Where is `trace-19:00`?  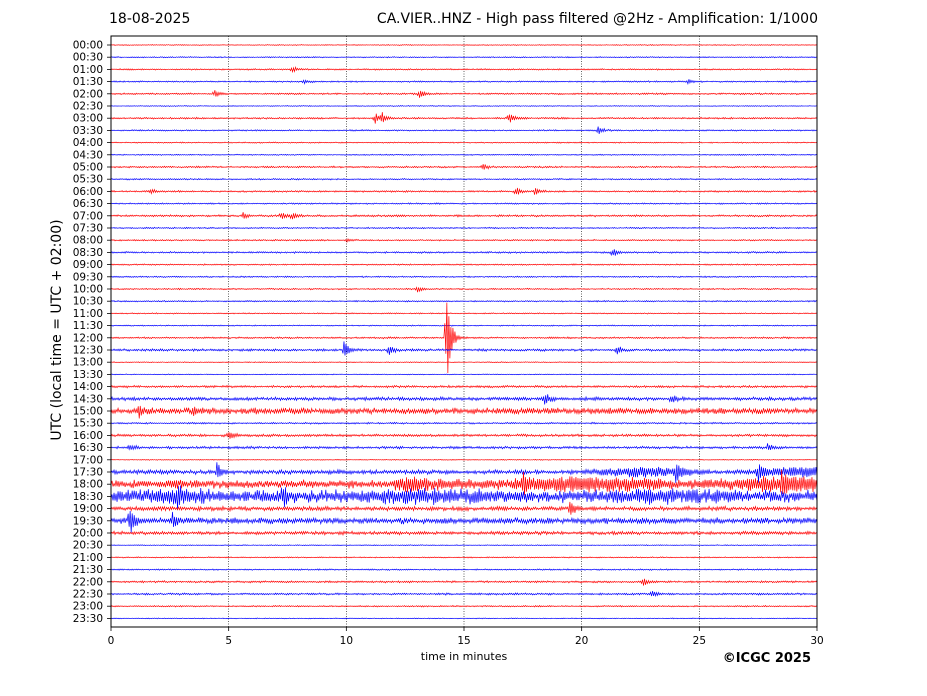 trace-19:00 is located at coordinates (464, 508).